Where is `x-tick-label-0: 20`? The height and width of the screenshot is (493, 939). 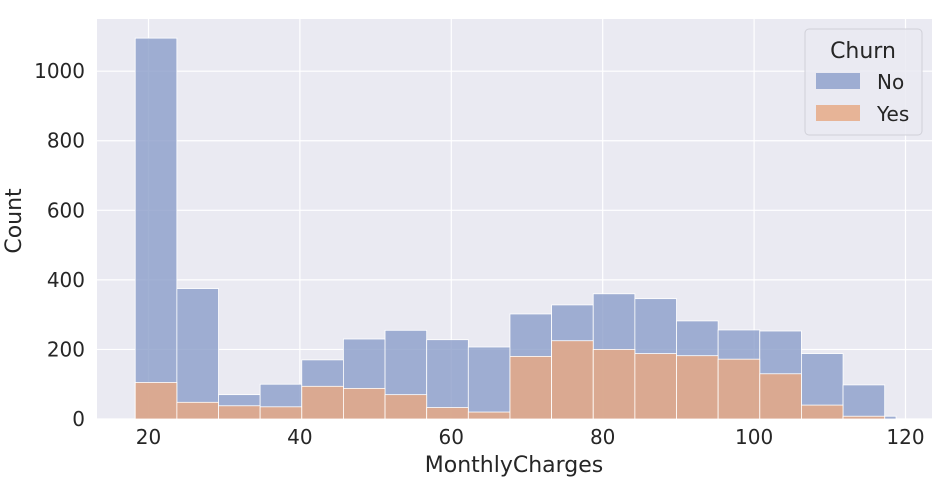 x-tick-label-0: 20 is located at coordinates (148, 437).